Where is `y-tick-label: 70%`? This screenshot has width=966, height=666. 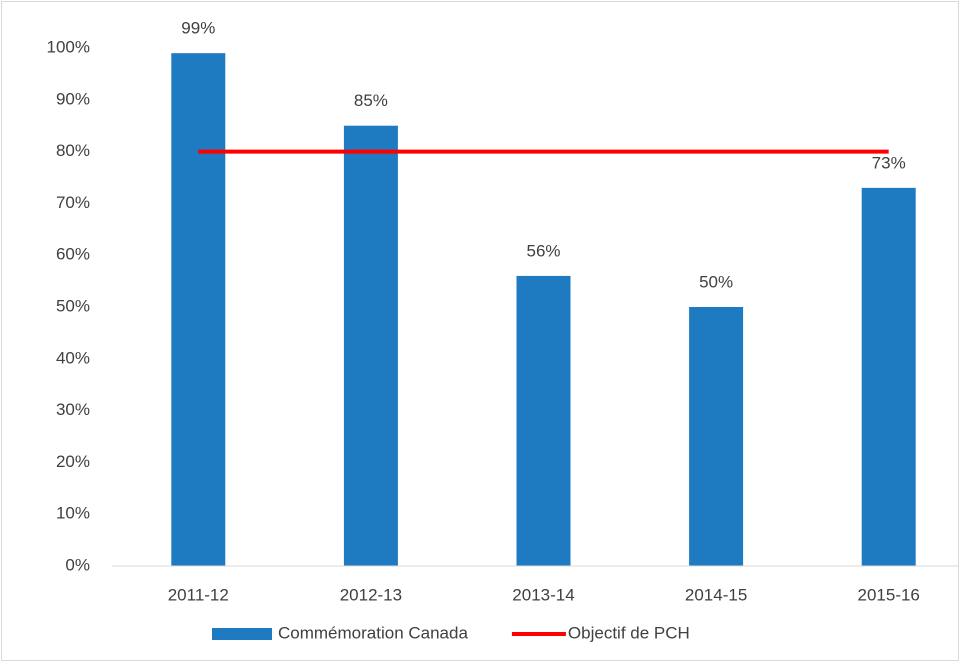 y-tick-label: 70% is located at coordinates (73, 202).